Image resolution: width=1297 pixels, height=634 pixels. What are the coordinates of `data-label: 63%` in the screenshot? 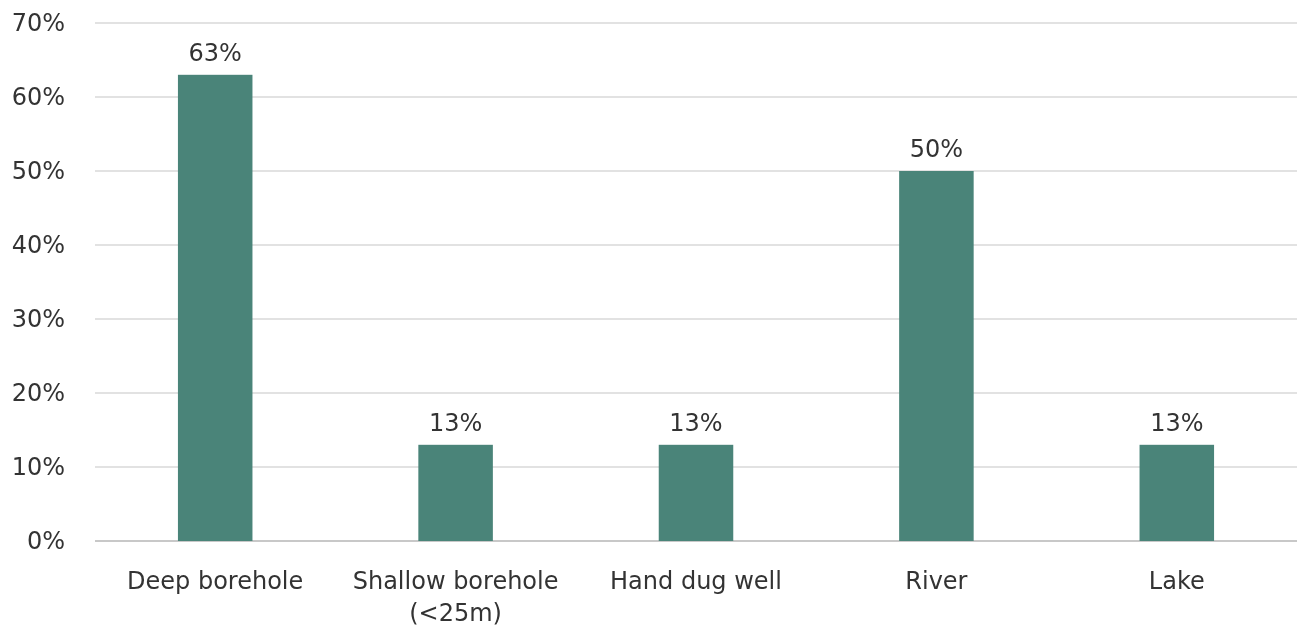 It's located at (215, 52).